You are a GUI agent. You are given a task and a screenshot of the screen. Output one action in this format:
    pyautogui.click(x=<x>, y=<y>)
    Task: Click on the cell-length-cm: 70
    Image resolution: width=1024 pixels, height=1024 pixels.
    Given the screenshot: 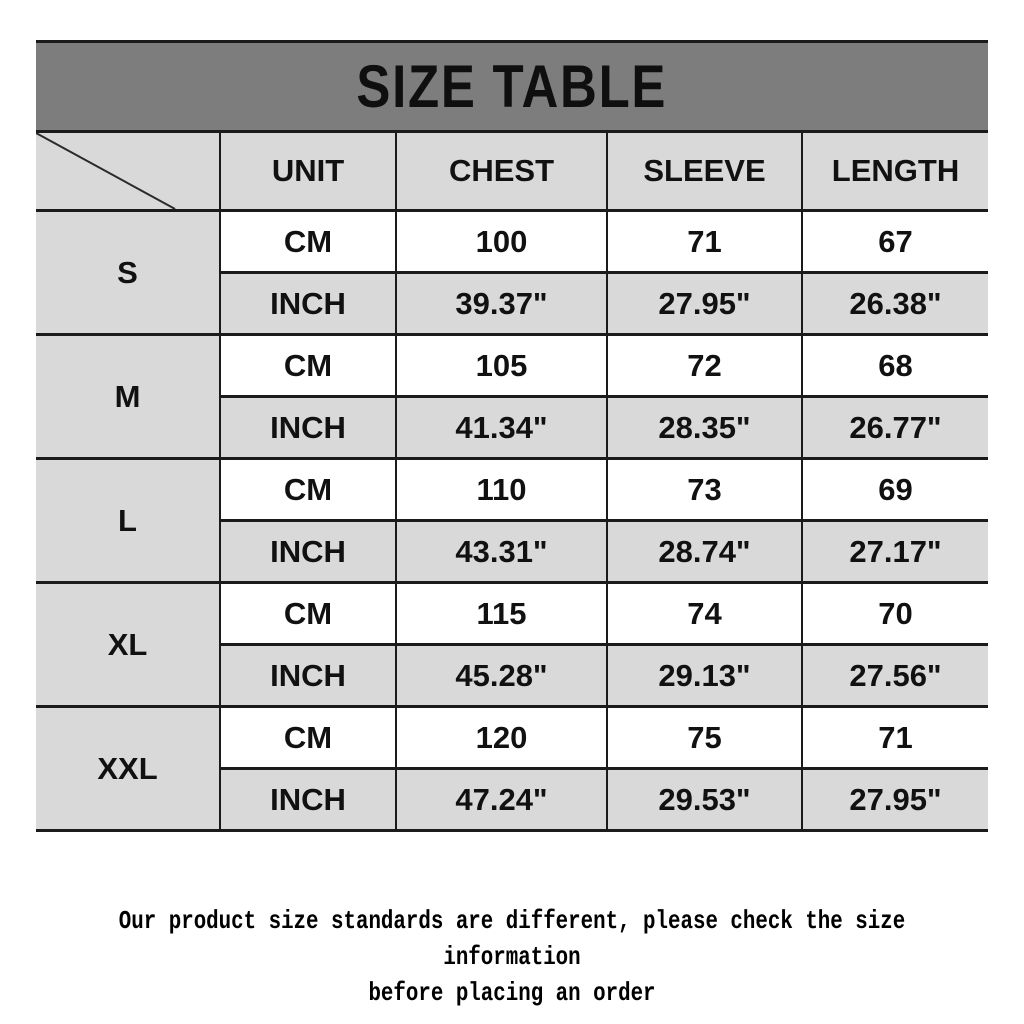 What is the action you would take?
    pyautogui.click(x=894, y=613)
    